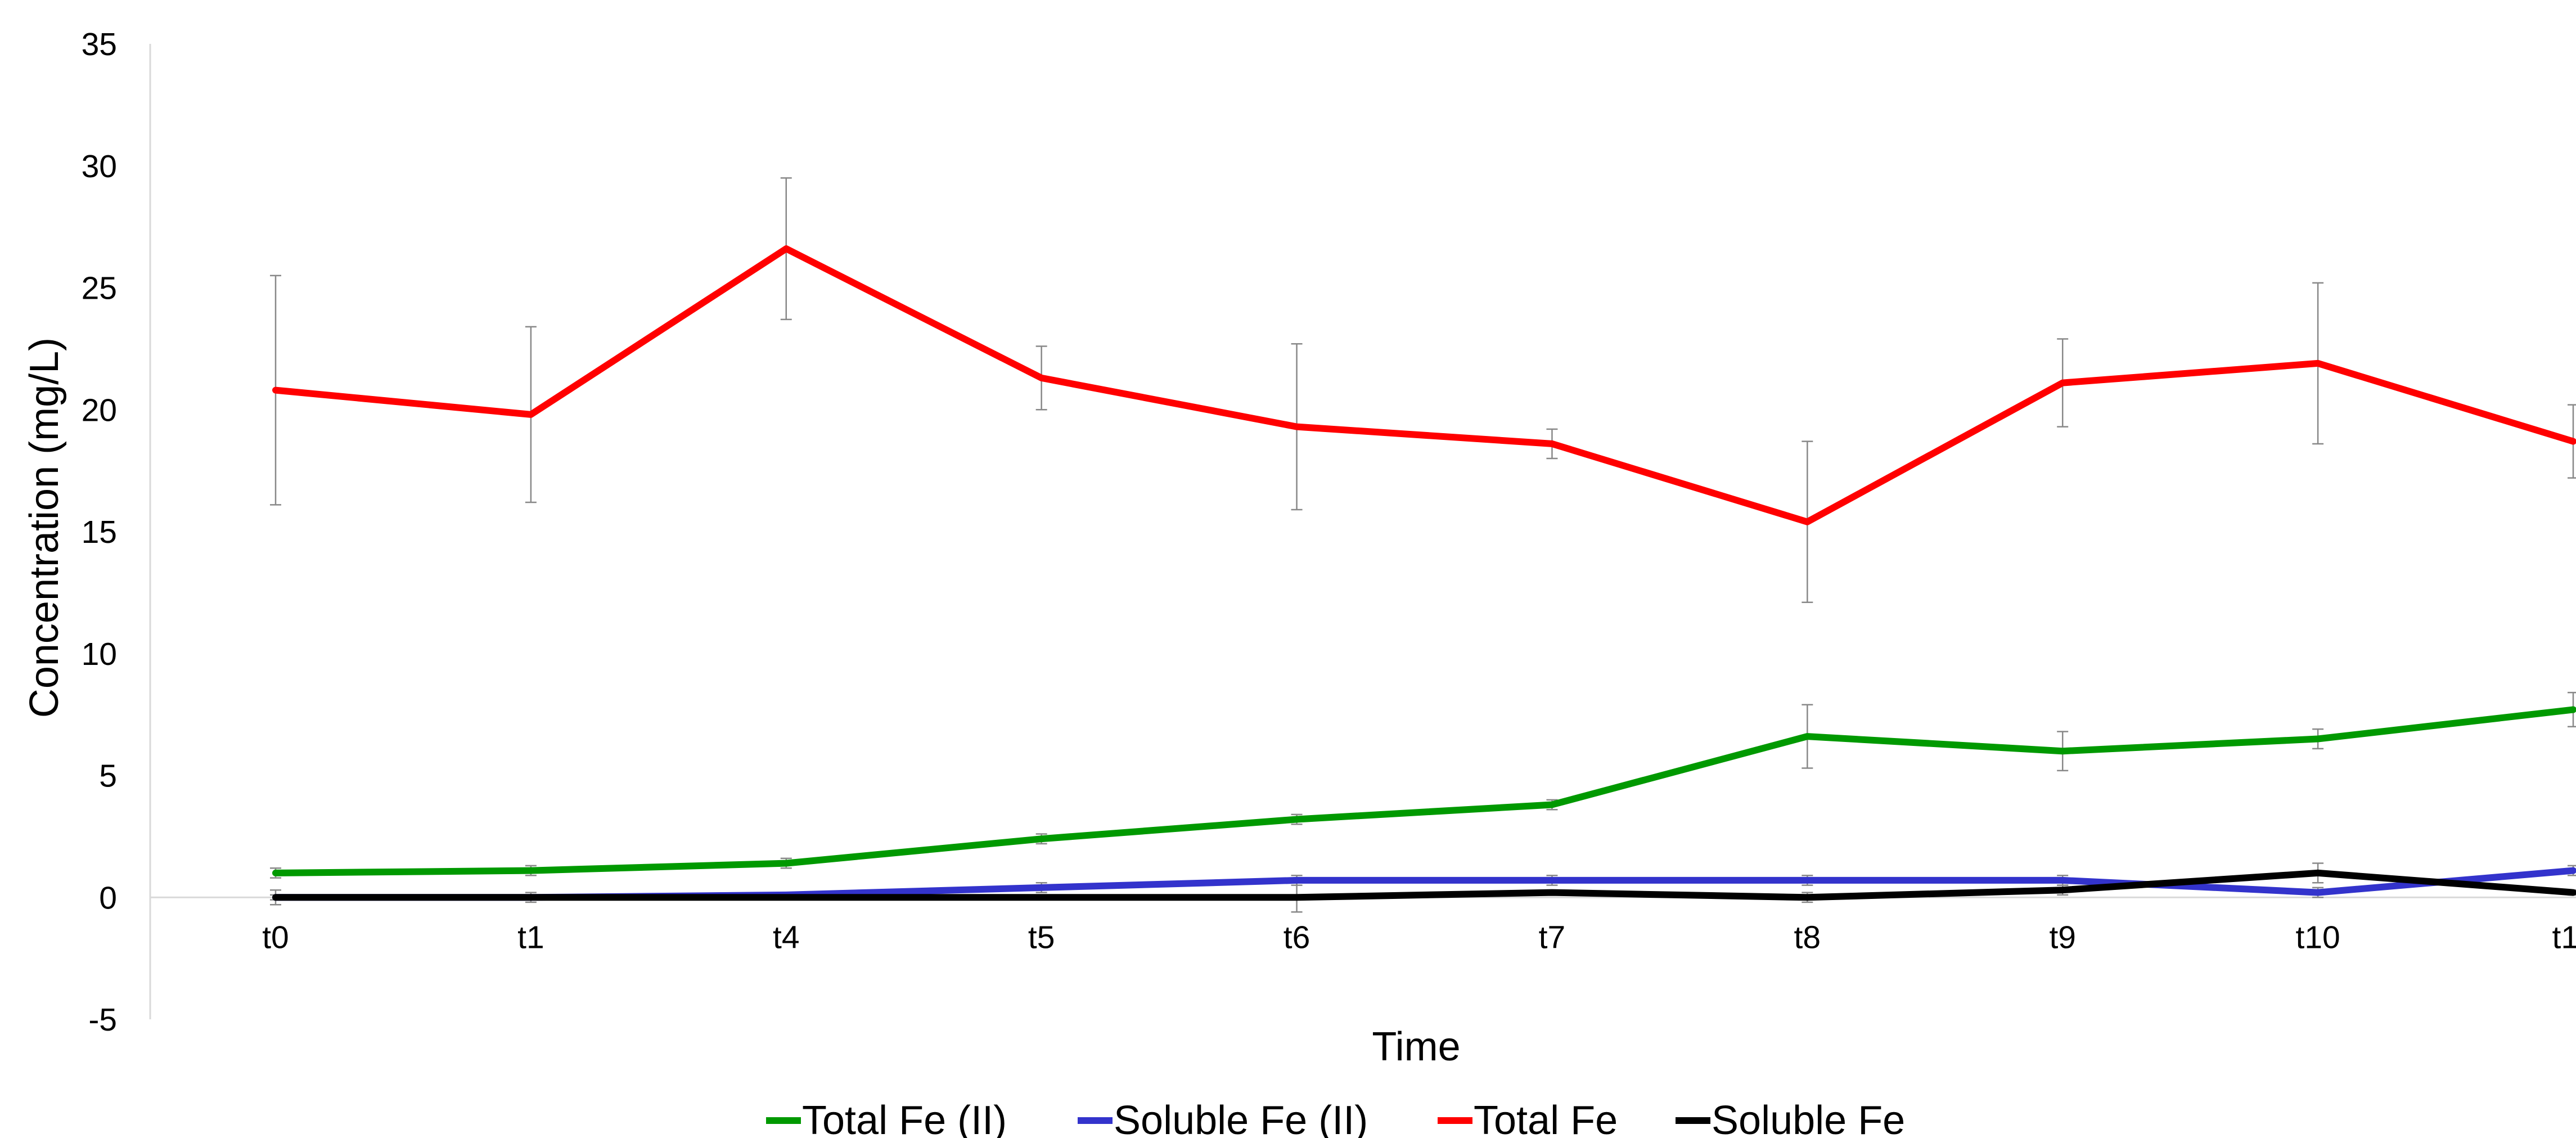 The image size is (2576, 1138). What do you see at coordinates (1546, 1118) in the screenshot?
I see `legend-label: Total Fe` at bounding box center [1546, 1118].